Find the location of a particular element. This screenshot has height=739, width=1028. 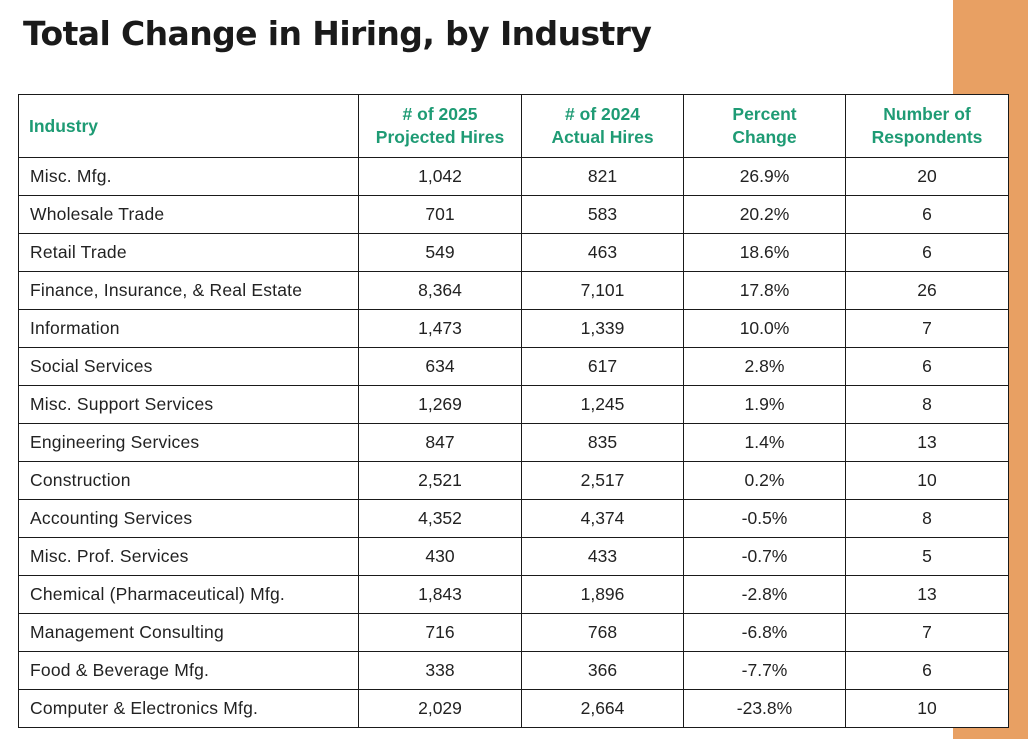

projected-2025-cell: 2,029 is located at coordinates (440, 708).